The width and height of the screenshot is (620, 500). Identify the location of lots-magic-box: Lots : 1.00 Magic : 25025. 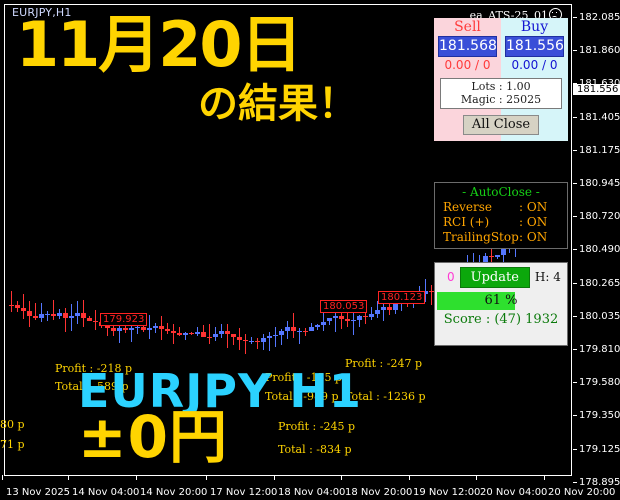
(501, 93).